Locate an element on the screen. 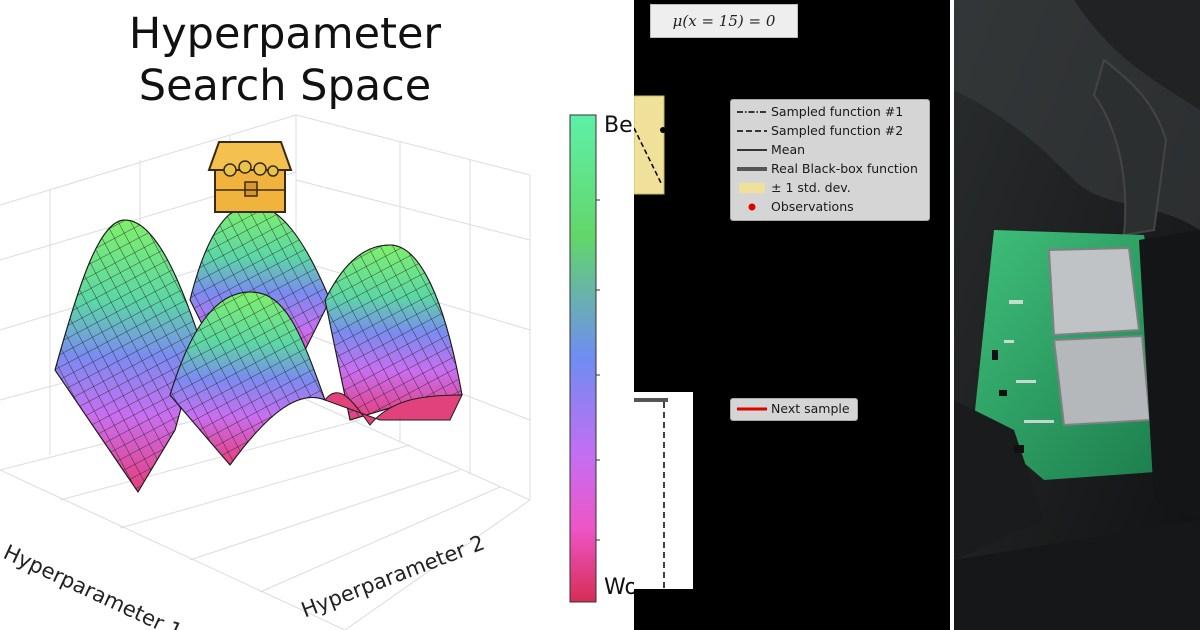 The width and height of the screenshot is (1200, 630). legend-item-mean: Mean is located at coordinates (830, 149).